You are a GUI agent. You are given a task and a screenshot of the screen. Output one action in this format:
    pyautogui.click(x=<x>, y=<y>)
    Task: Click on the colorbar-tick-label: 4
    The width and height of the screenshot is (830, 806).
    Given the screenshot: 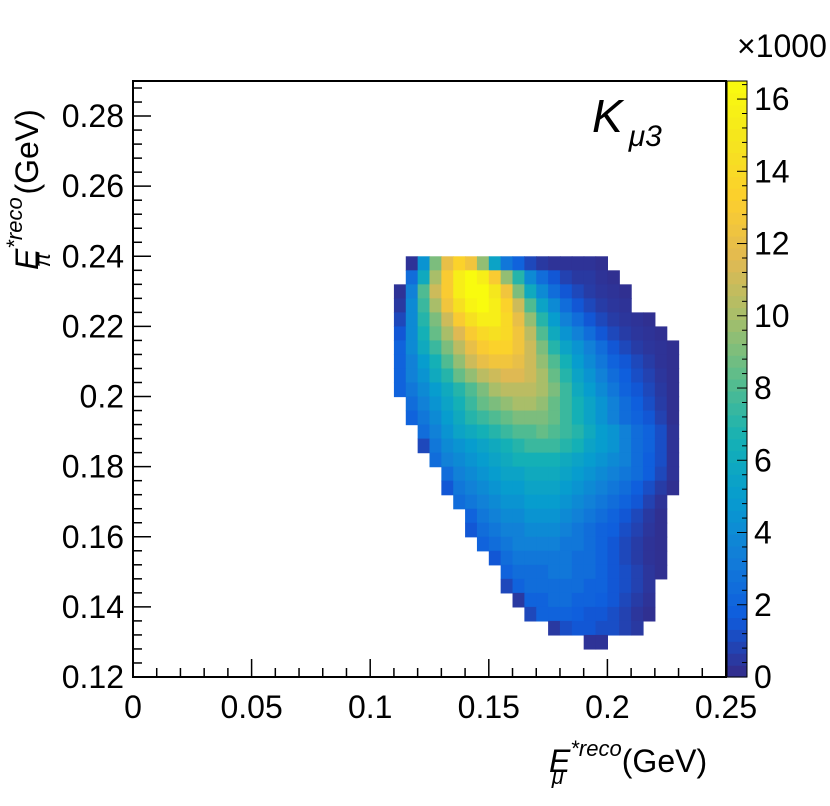 What is the action you would take?
    pyautogui.click(x=763, y=533)
    